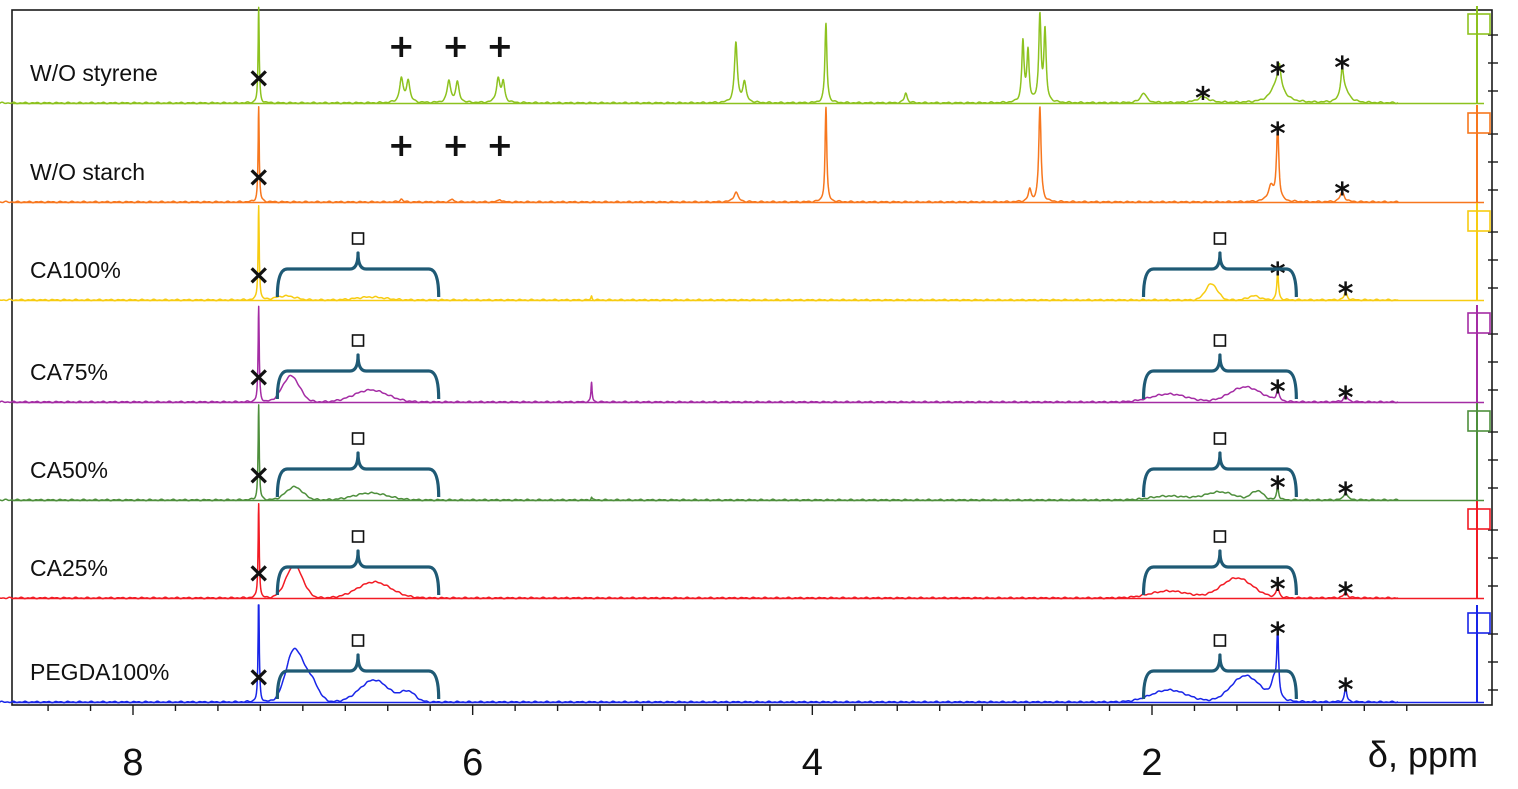  Describe the element at coordinates (75, 270) in the screenshot. I see `spectrum-label: CA100%` at that location.